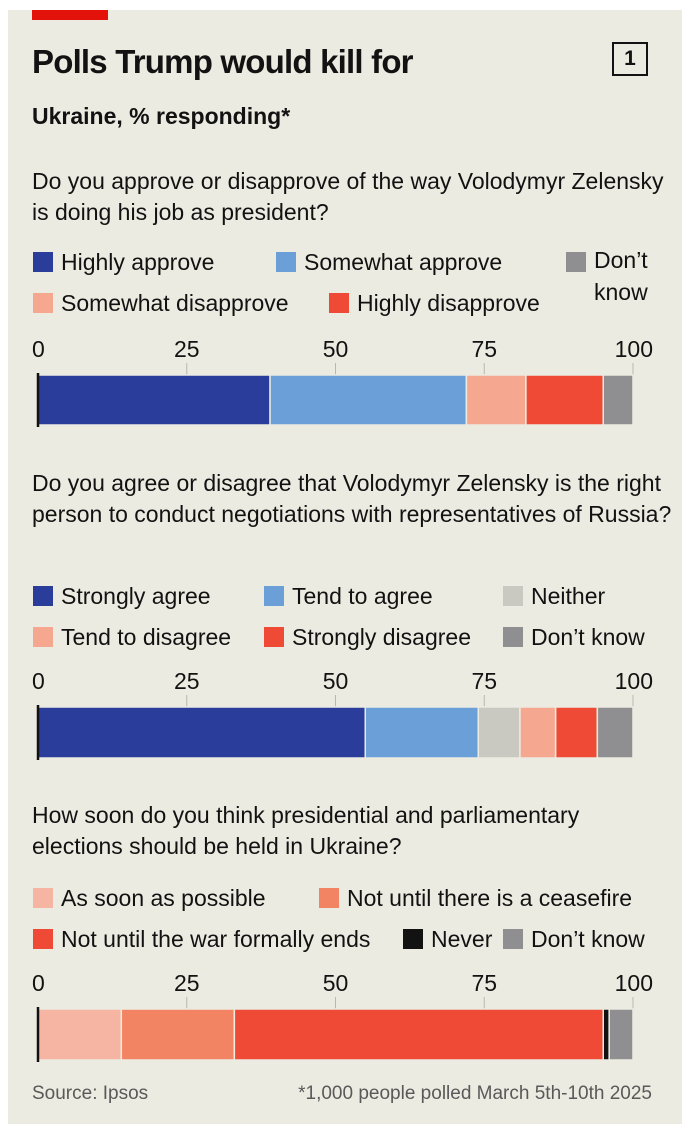 The image size is (690, 1134). Describe the element at coordinates (362, 596) in the screenshot. I see `legend-label: Tend to agree` at that location.